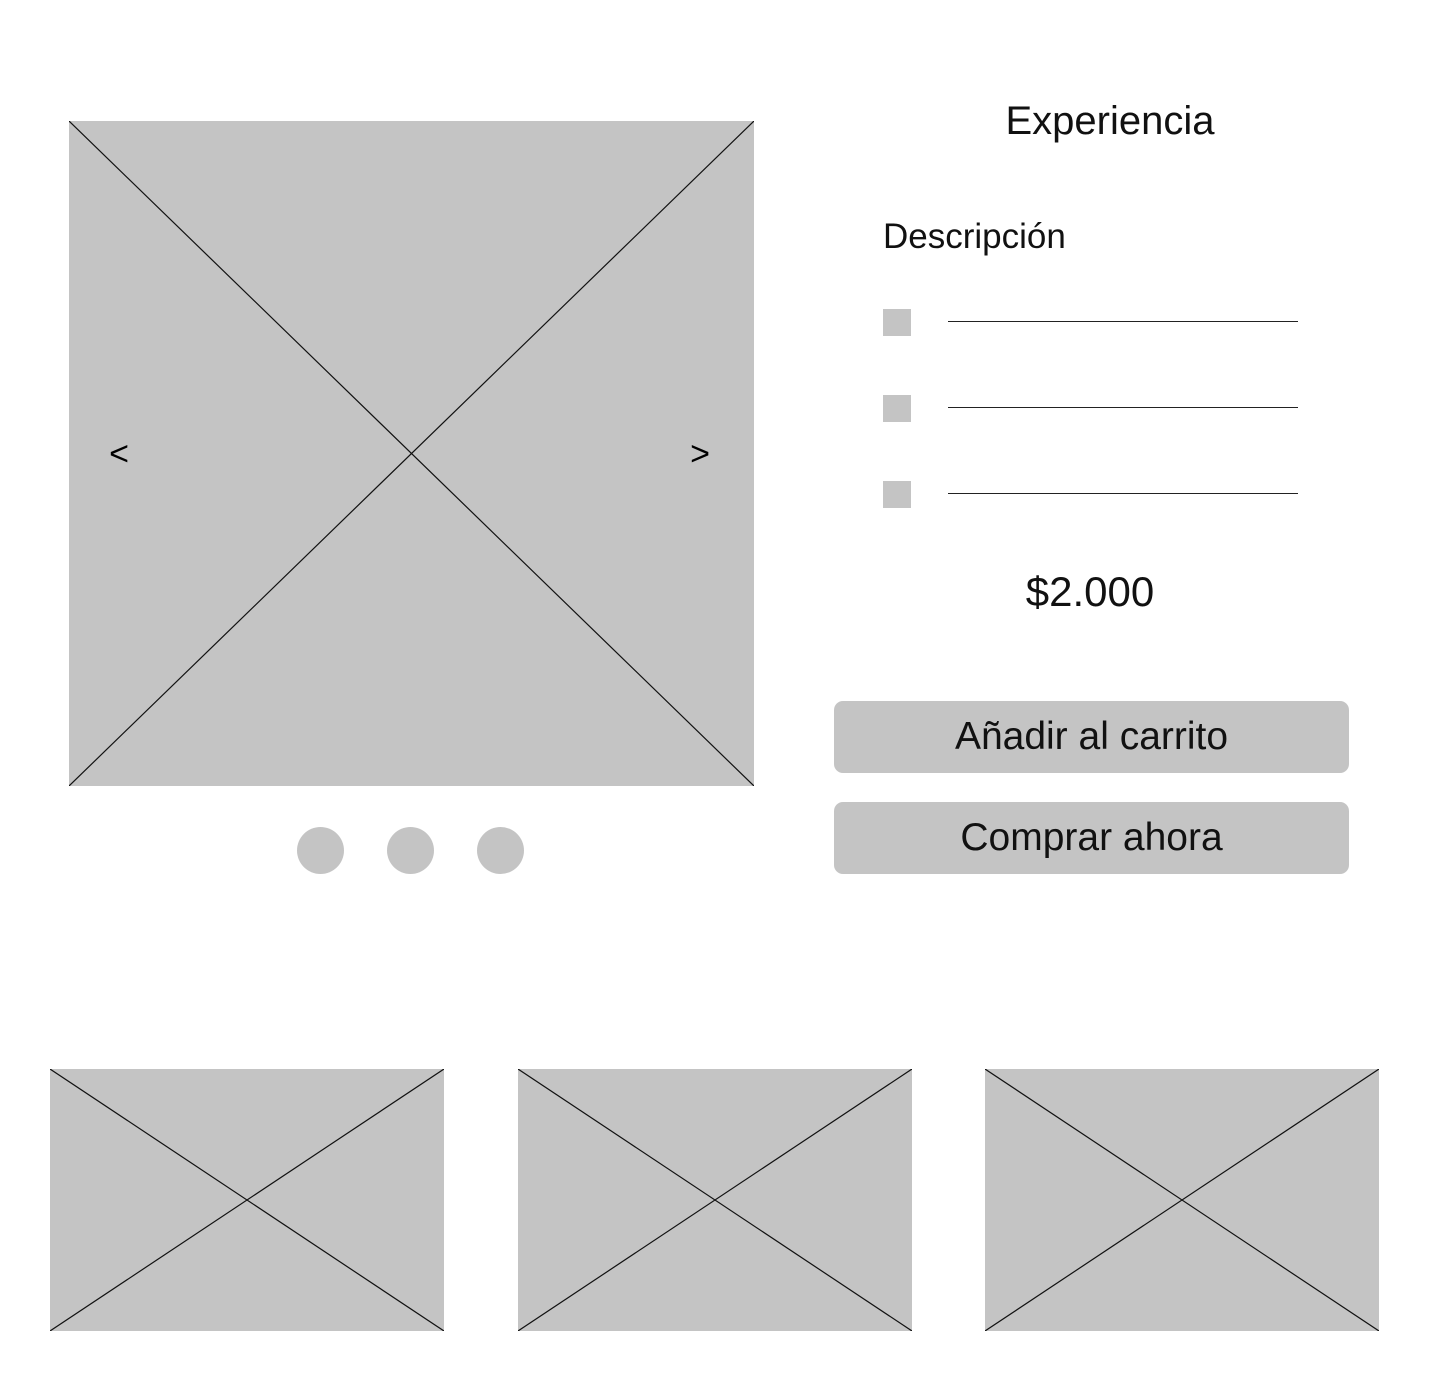  Describe the element at coordinates (1091, 737) in the screenshot. I see `add-to-cart-button: Añadir al carrito` at that location.